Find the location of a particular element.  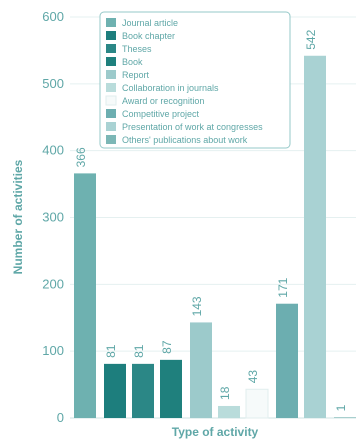

y-tick-label: 400 is located at coordinates (53, 150).